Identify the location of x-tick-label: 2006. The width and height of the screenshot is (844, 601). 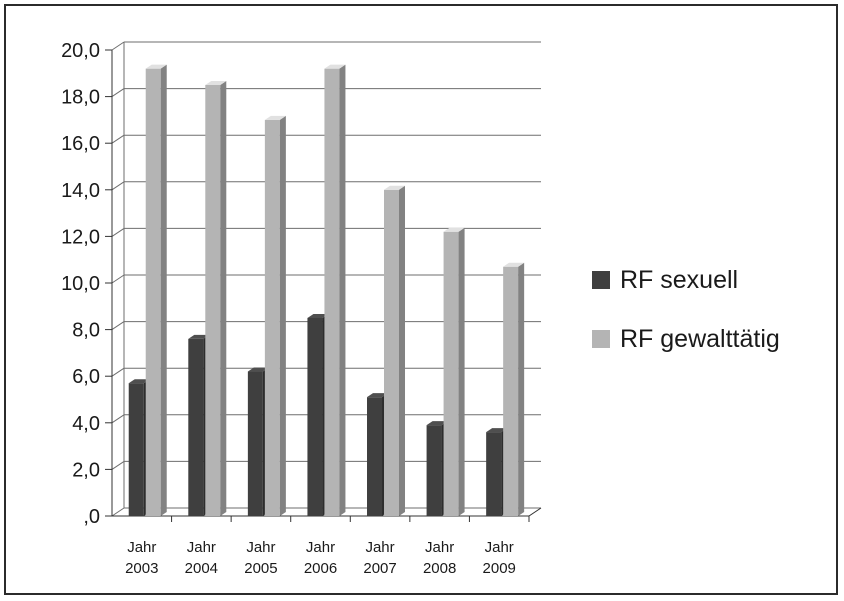
(320, 568).